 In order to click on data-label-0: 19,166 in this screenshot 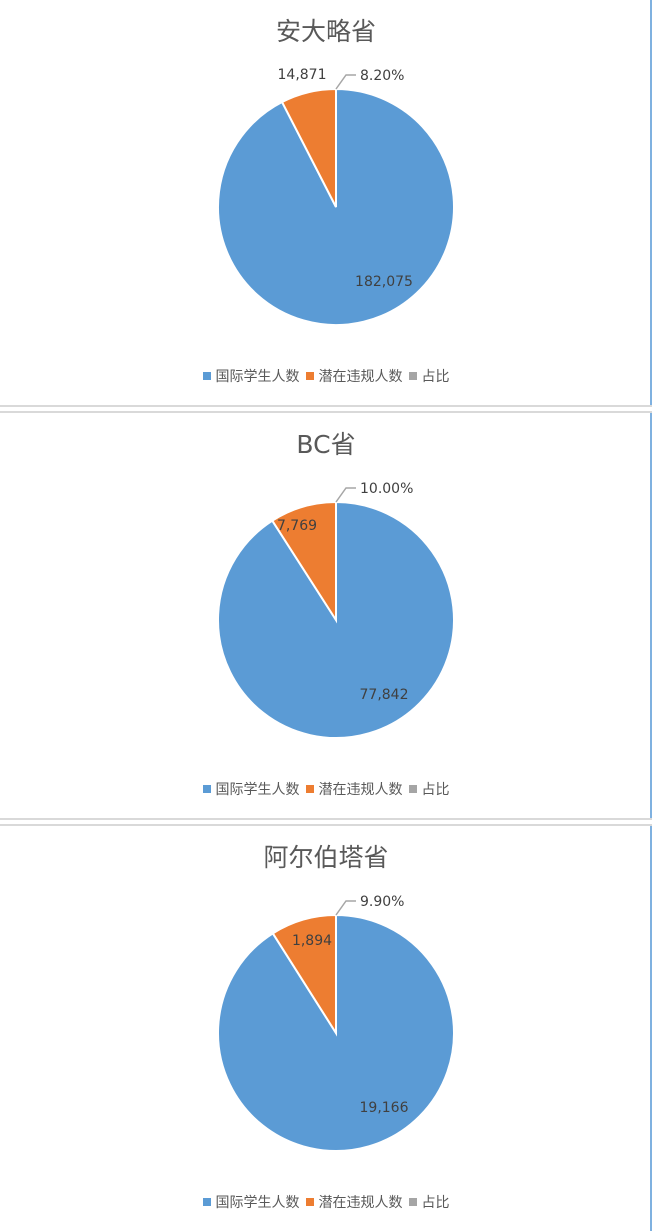, I will do `click(384, 1108)`.